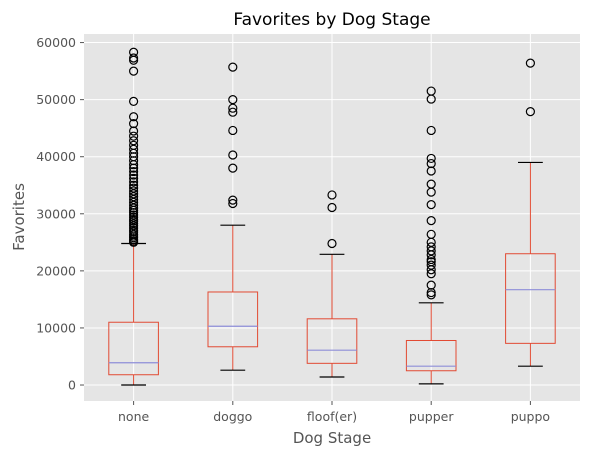 This screenshot has height=457, width=593. Describe the element at coordinates (232, 416) in the screenshot. I see `x-tick-label: doggo` at that location.